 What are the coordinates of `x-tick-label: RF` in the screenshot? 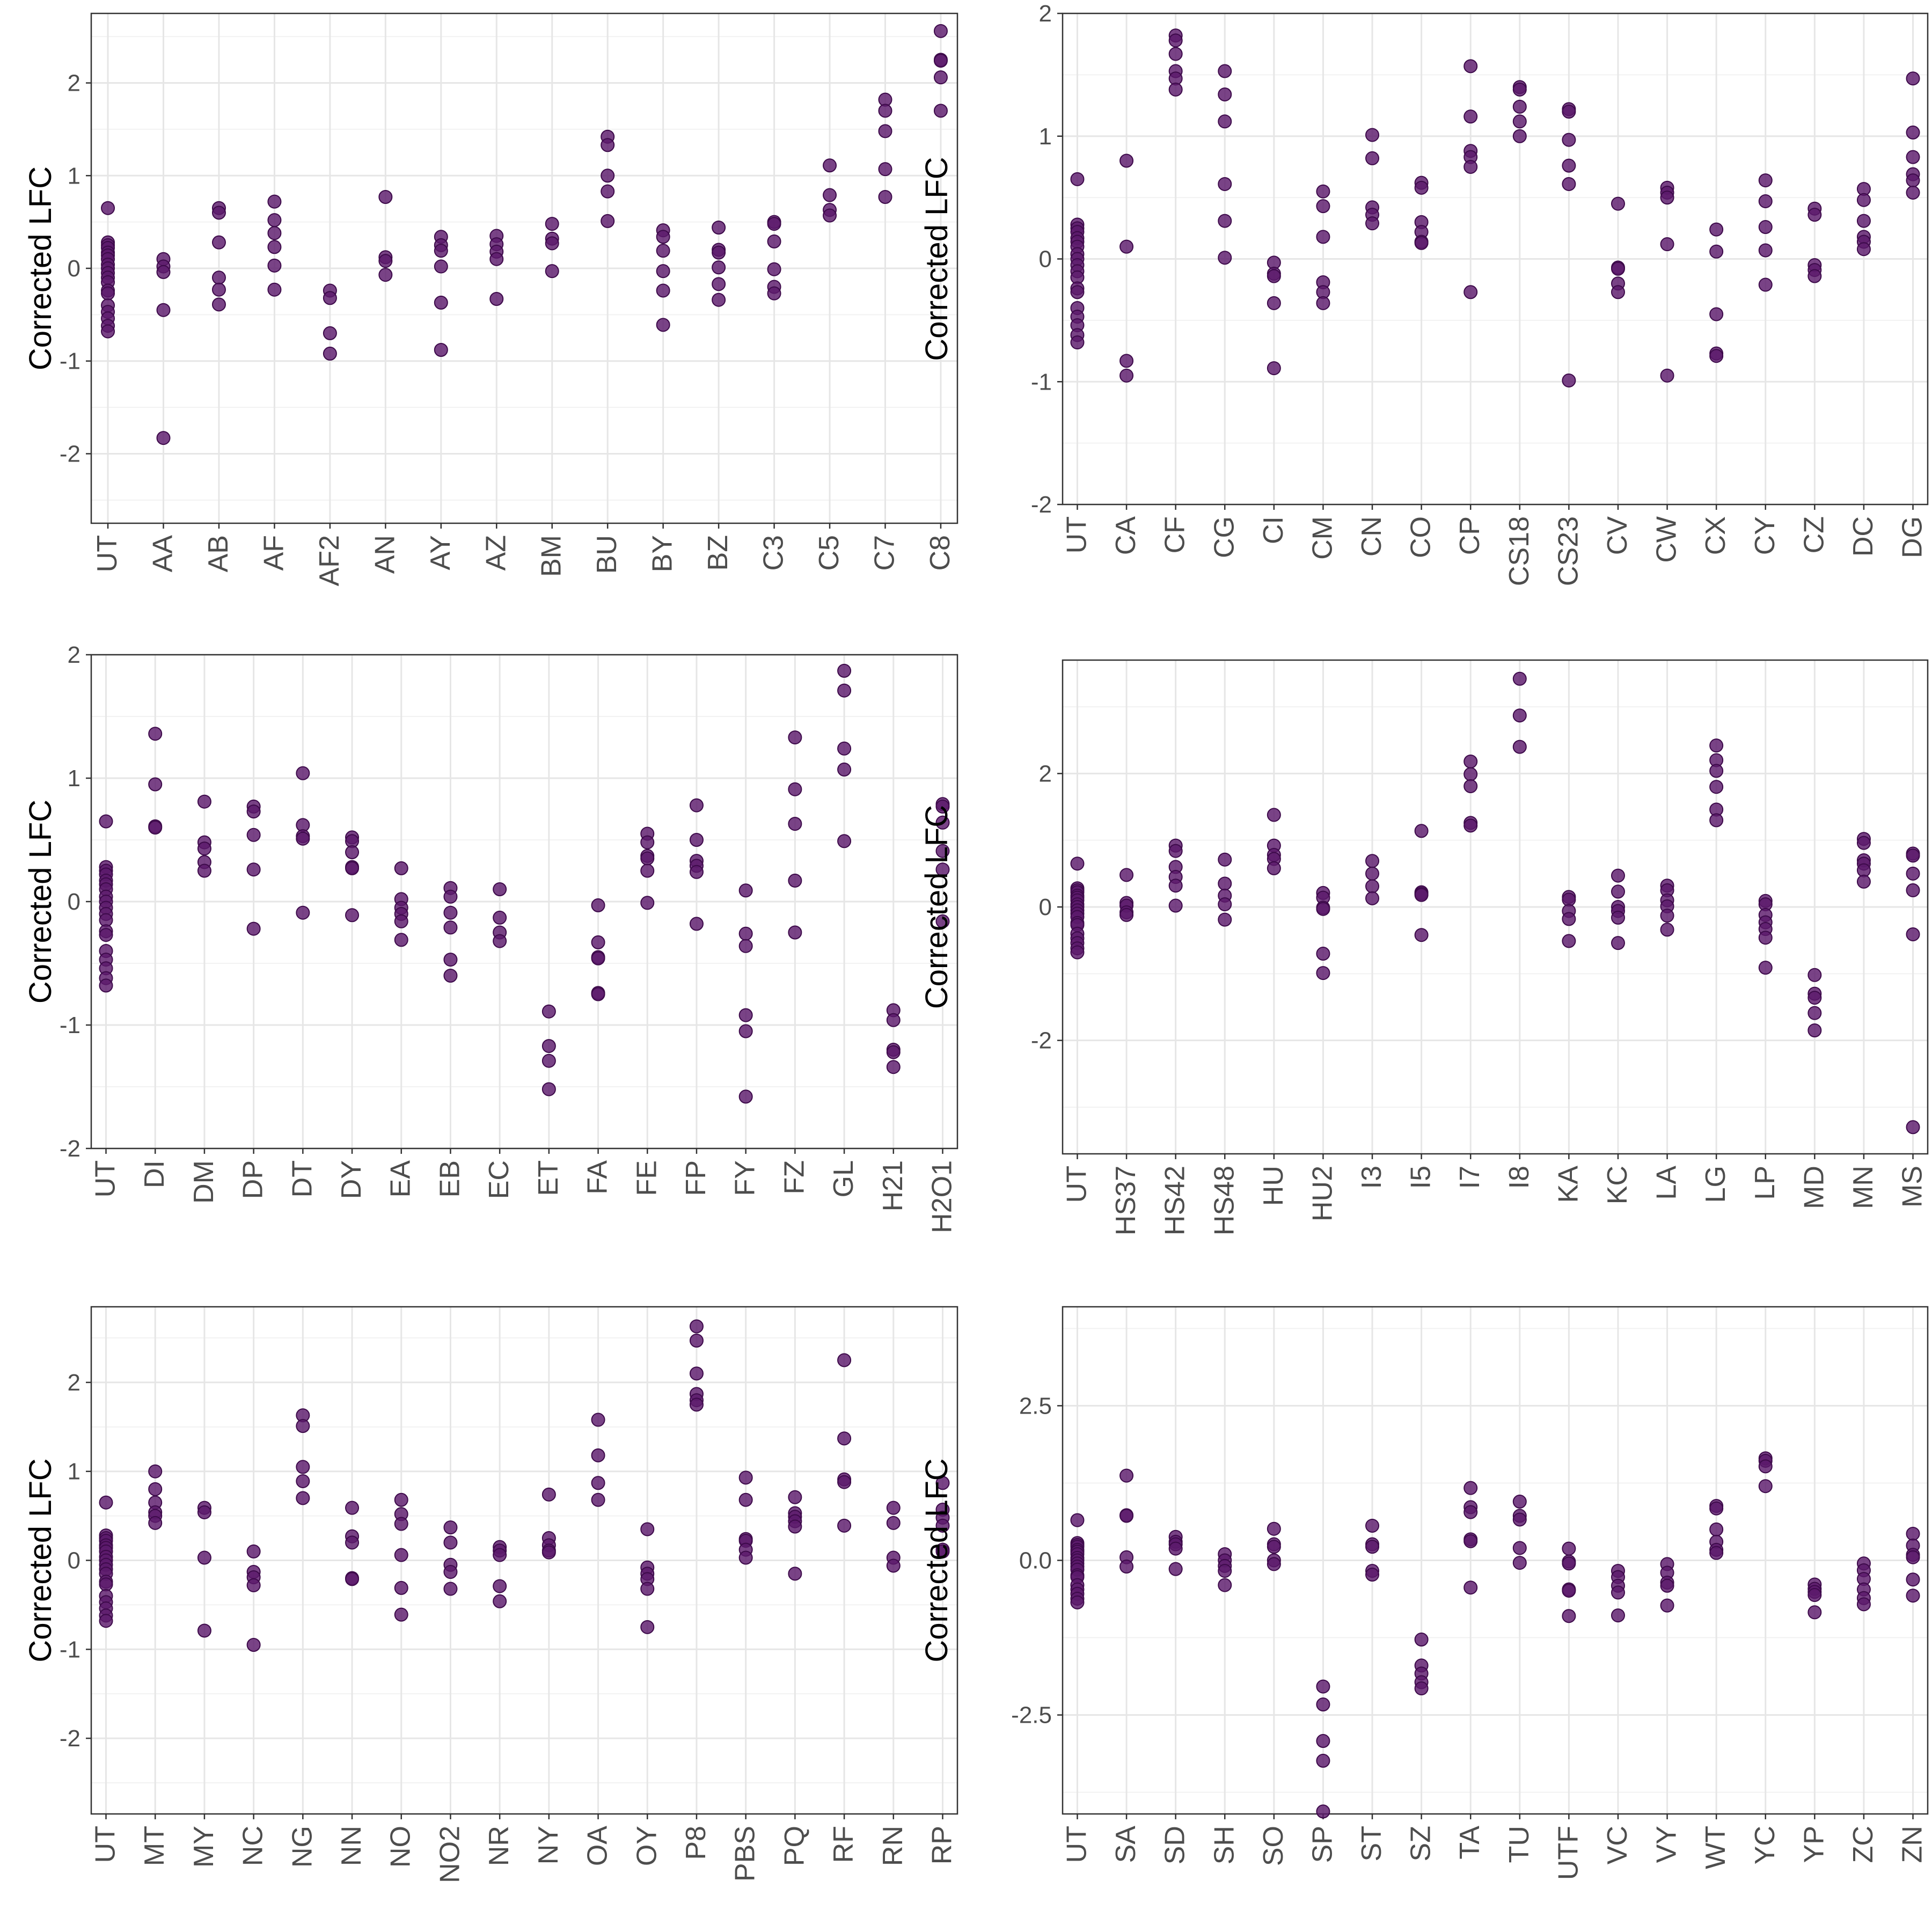 It's located at (843, 1844).